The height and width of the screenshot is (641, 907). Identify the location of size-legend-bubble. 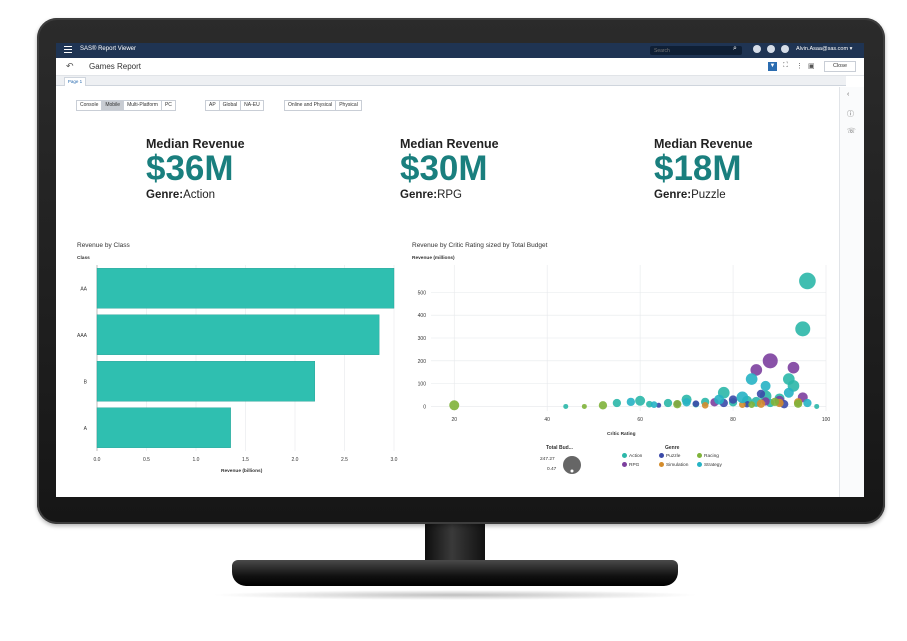
(572, 465).